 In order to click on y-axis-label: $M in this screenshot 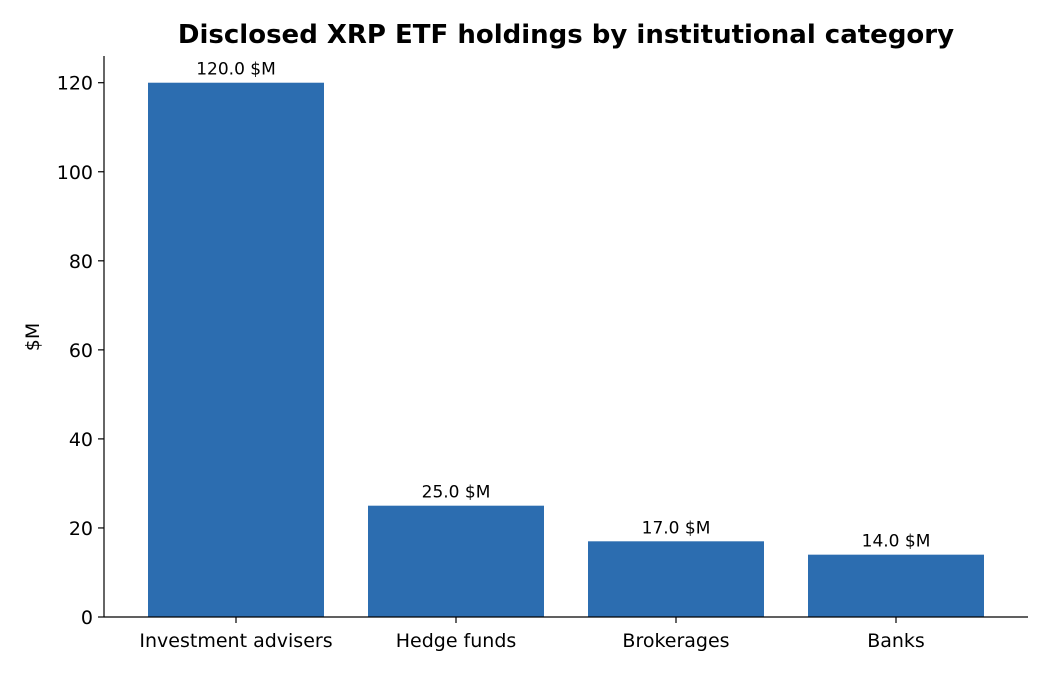, I will do `click(33, 337)`.